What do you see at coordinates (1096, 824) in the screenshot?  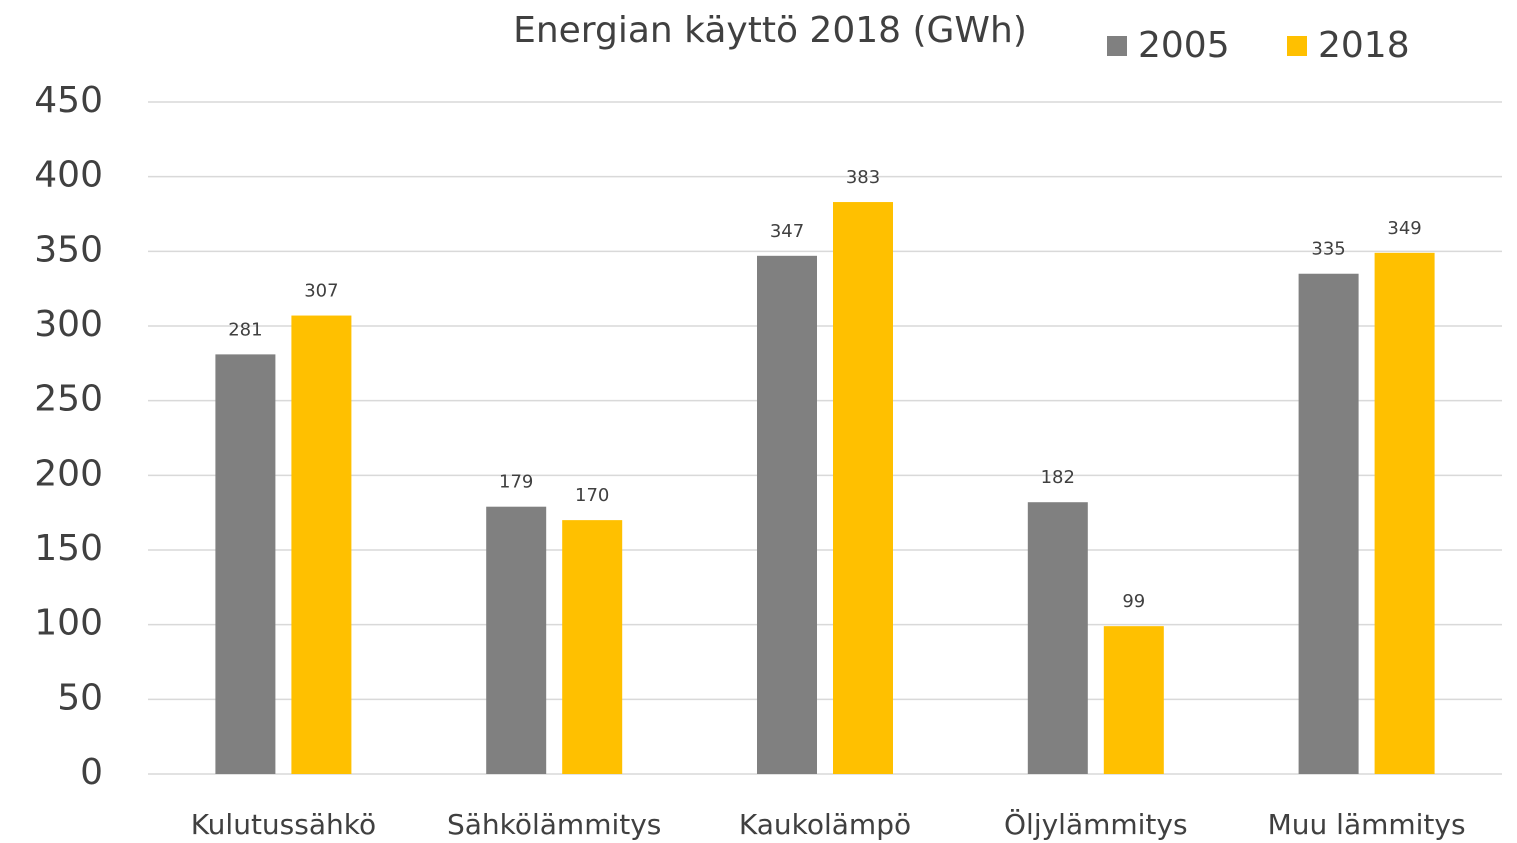 I see `x-tick-label: Öljylämmitys` at bounding box center [1096, 824].